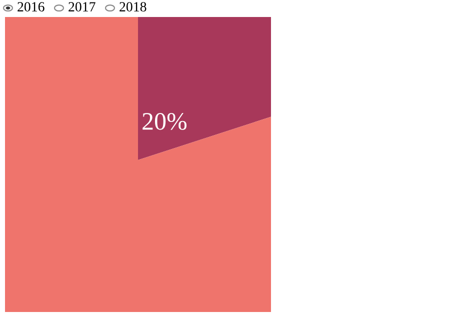 This screenshot has width=474, height=315. I want to click on data-label: 20%, so click(164, 121).